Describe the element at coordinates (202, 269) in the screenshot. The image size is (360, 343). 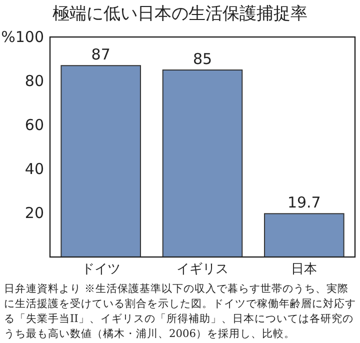
I see `x-tick-label: イギリス` at that location.